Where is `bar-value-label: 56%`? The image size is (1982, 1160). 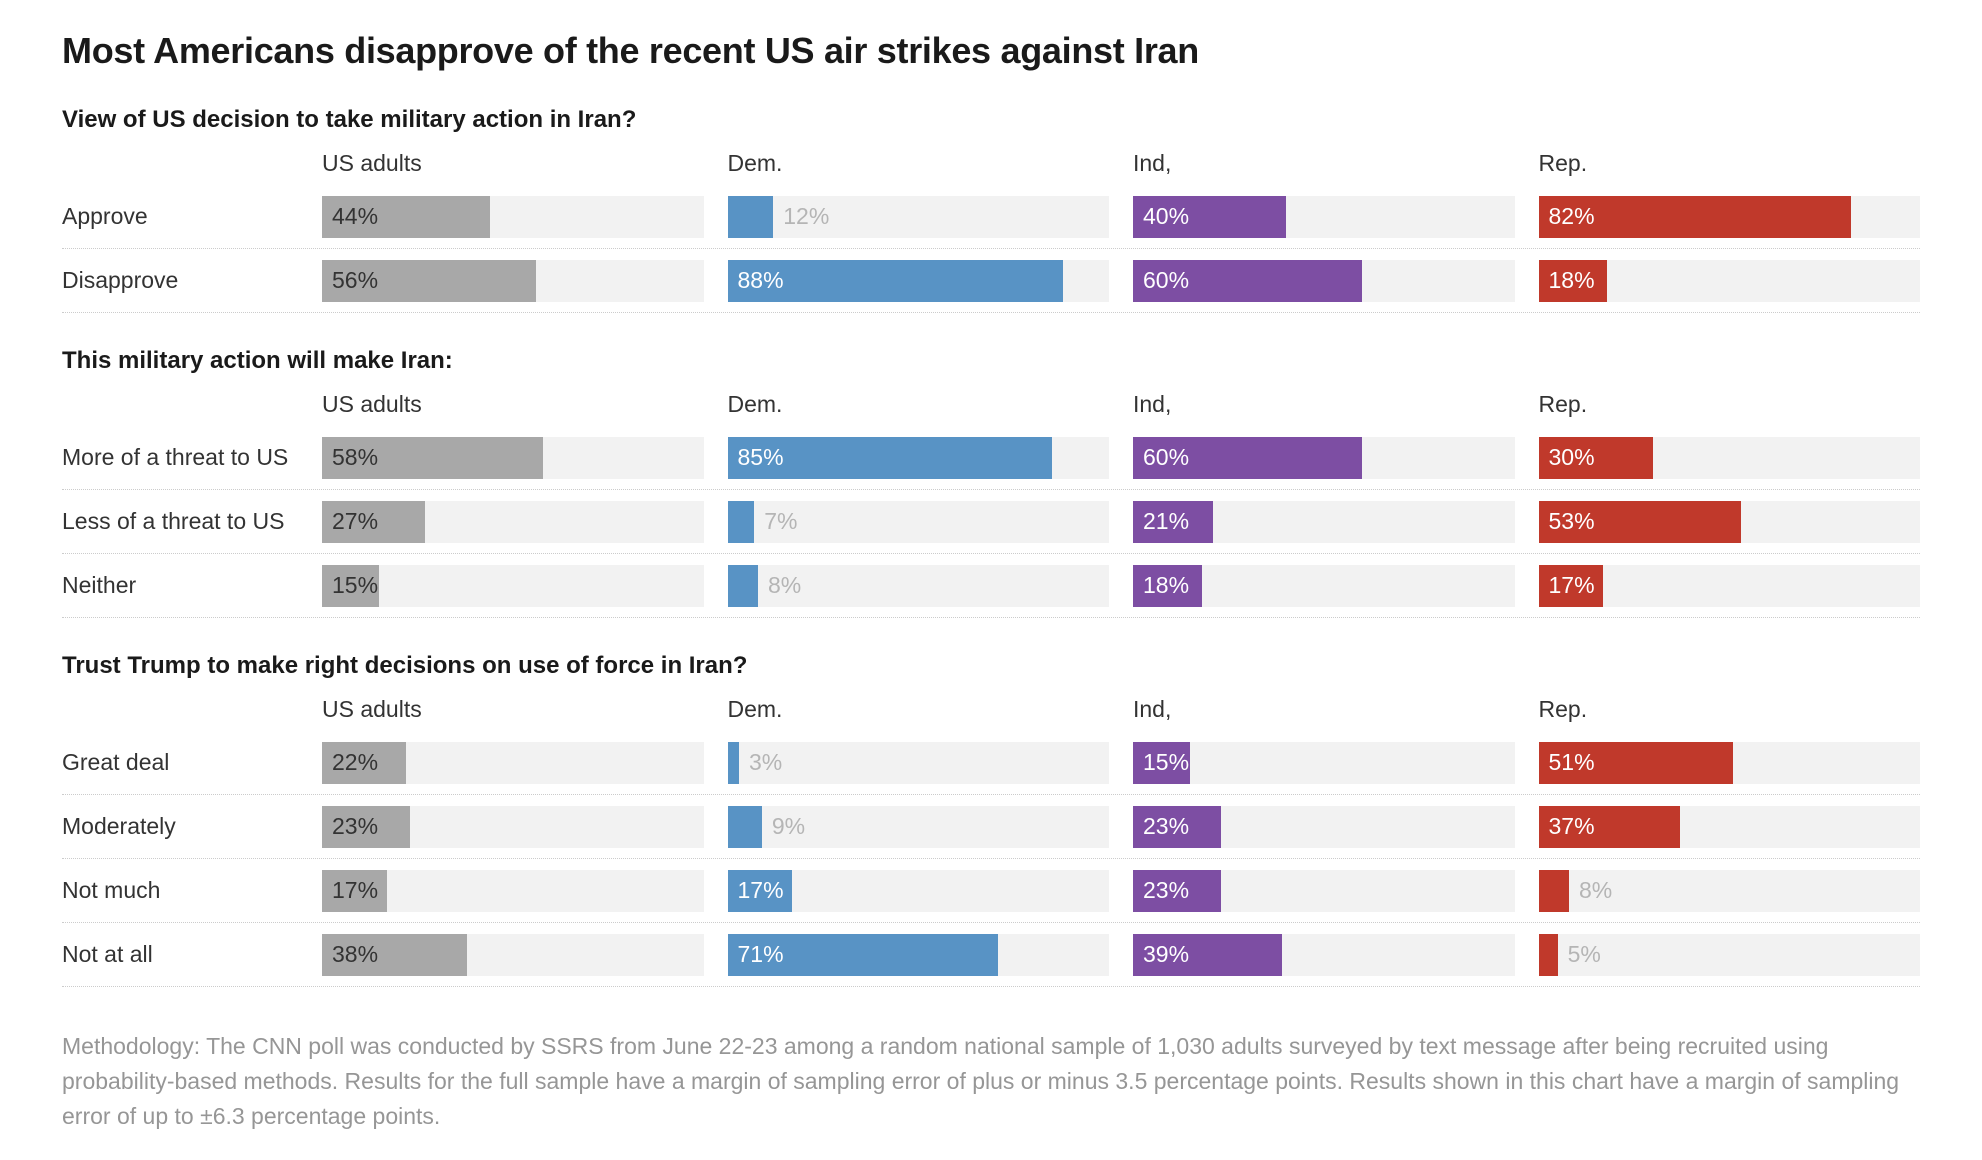
bar-value-label: 56% is located at coordinates (355, 280).